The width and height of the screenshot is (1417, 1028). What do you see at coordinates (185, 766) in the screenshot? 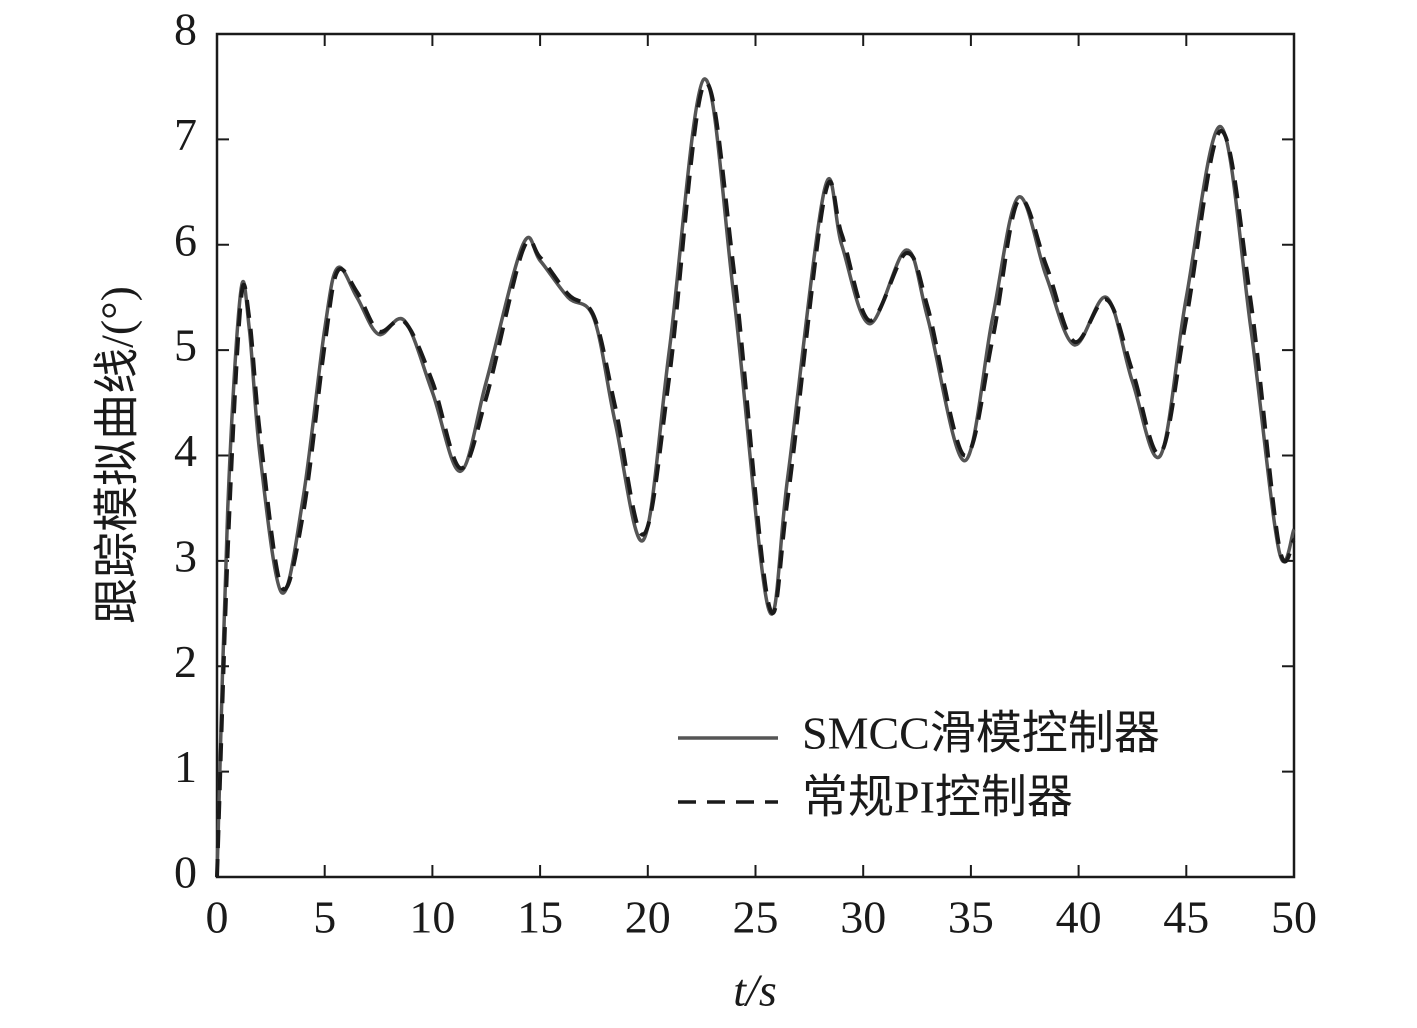
I see `y-tick-label: 1` at bounding box center [185, 766].